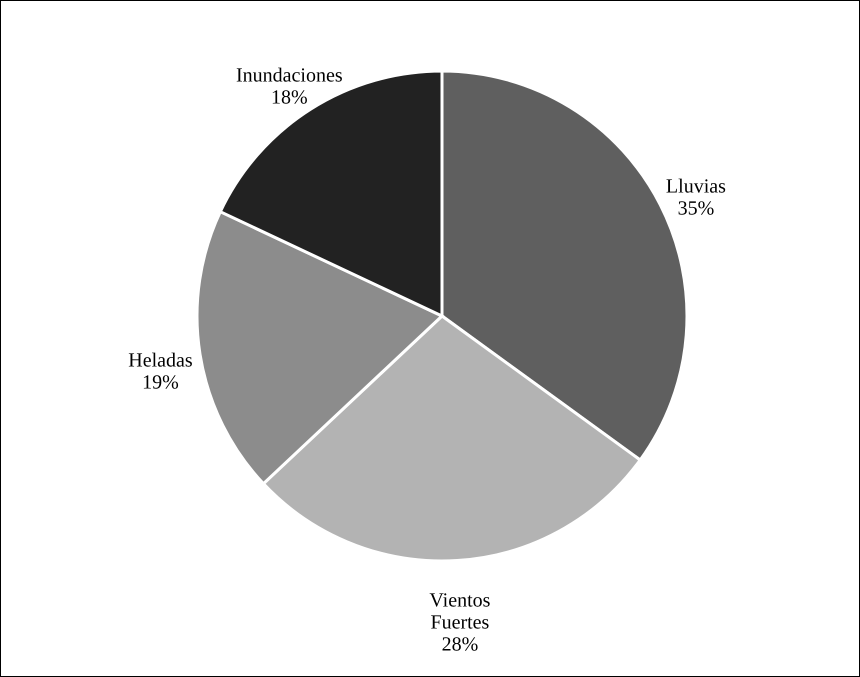 This screenshot has width=860, height=677. Describe the element at coordinates (696, 187) in the screenshot. I see `slice-label: Lluvias` at that location.